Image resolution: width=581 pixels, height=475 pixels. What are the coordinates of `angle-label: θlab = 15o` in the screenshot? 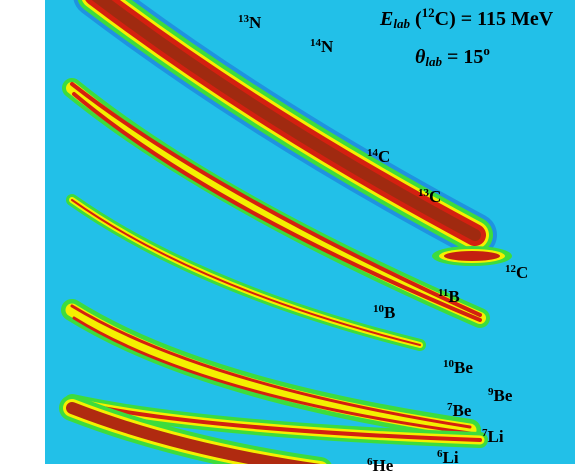 It's located at (452, 56).